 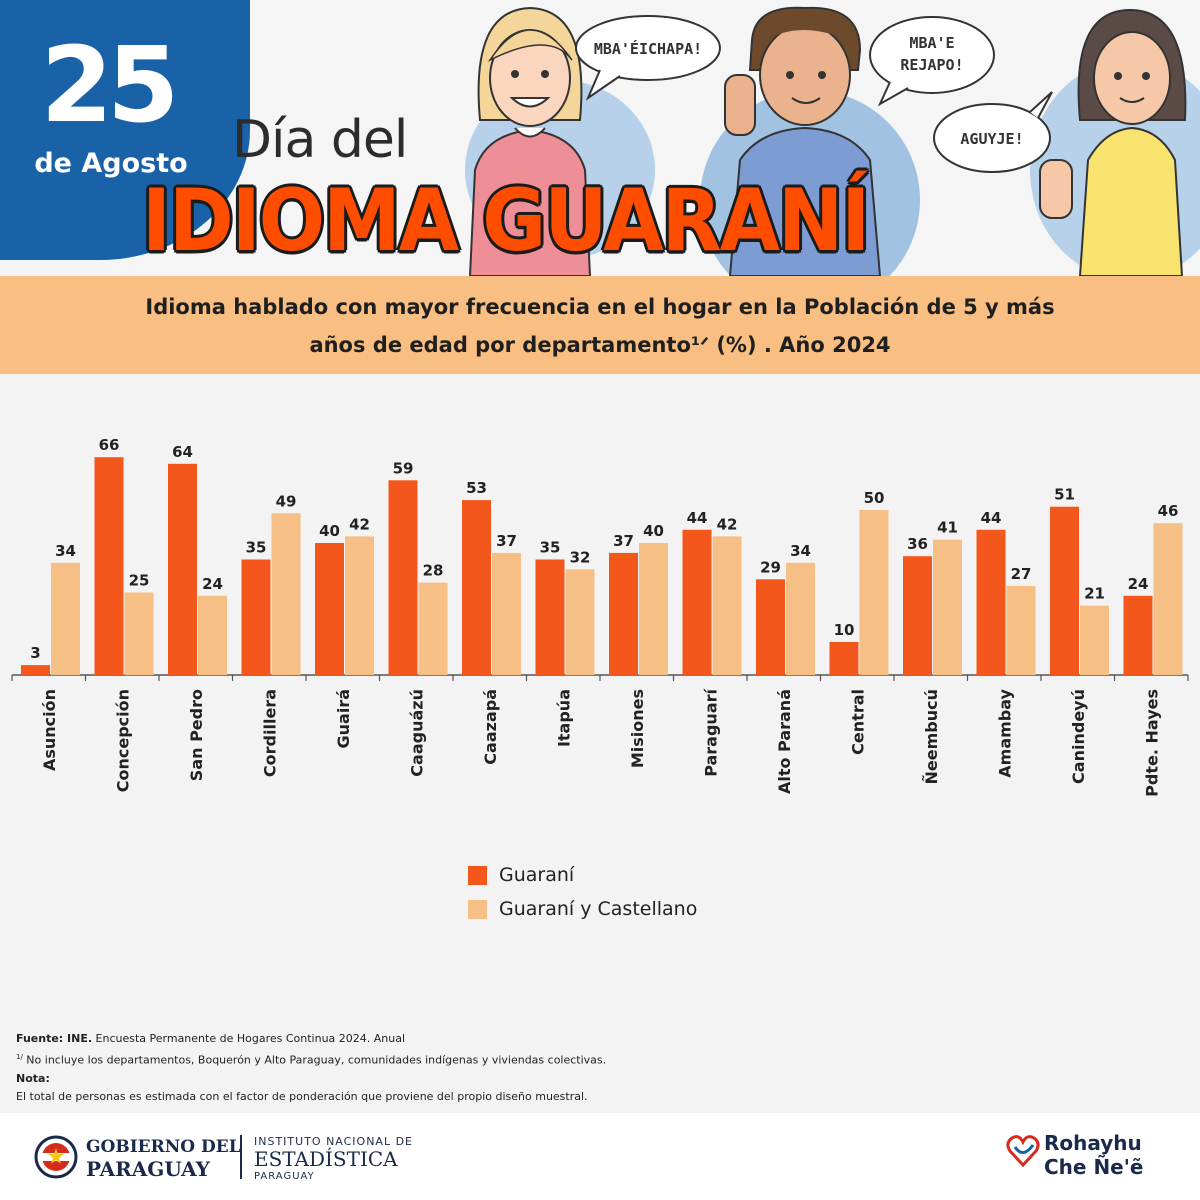 What do you see at coordinates (56, 1157) in the screenshot?
I see `government-seal-icon` at bounding box center [56, 1157].